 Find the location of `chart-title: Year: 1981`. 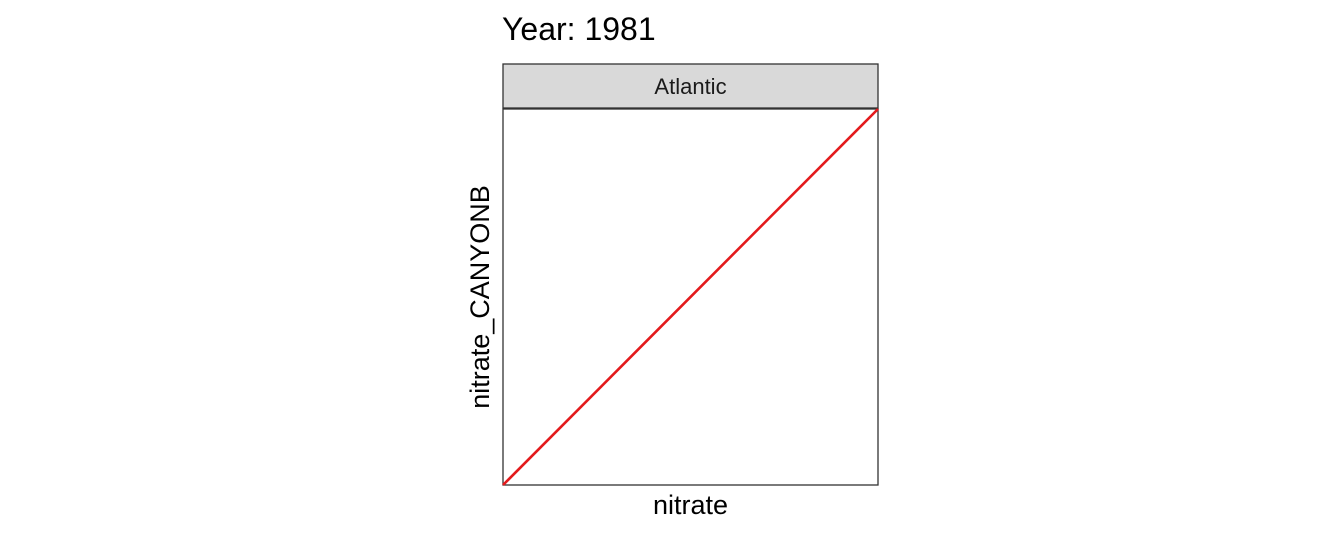

chart-title: Year: 1981 is located at coordinates (579, 29).